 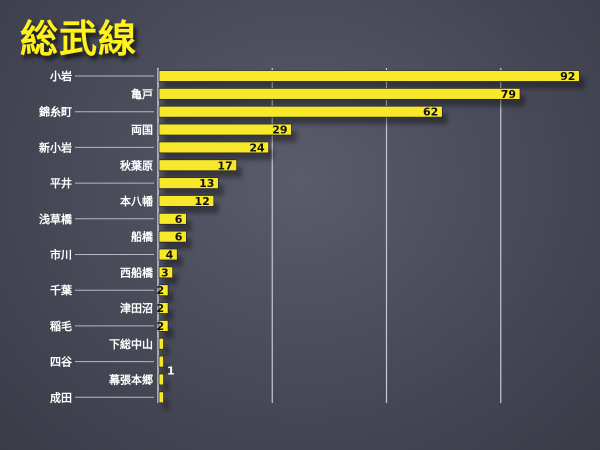 I want to click on category-label: 稲毛, so click(x=61, y=326).